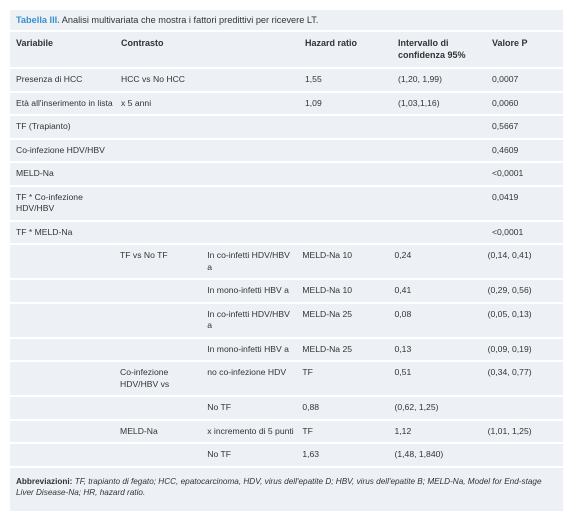 The image size is (581, 513). What do you see at coordinates (248, 319) in the screenshot?
I see `cell: In co-infetti HDV/HBV a` at bounding box center [248, 319].